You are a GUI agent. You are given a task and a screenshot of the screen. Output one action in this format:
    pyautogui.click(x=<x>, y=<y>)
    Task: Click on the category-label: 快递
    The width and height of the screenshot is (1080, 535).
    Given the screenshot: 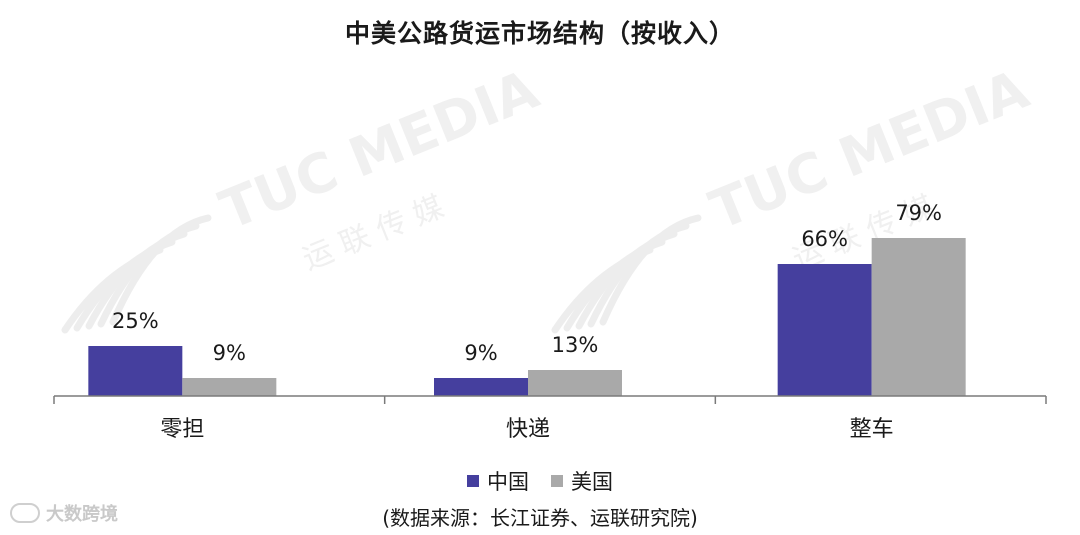 What is the action you would take?
    pyautogui.click(x=528, y=429)
    